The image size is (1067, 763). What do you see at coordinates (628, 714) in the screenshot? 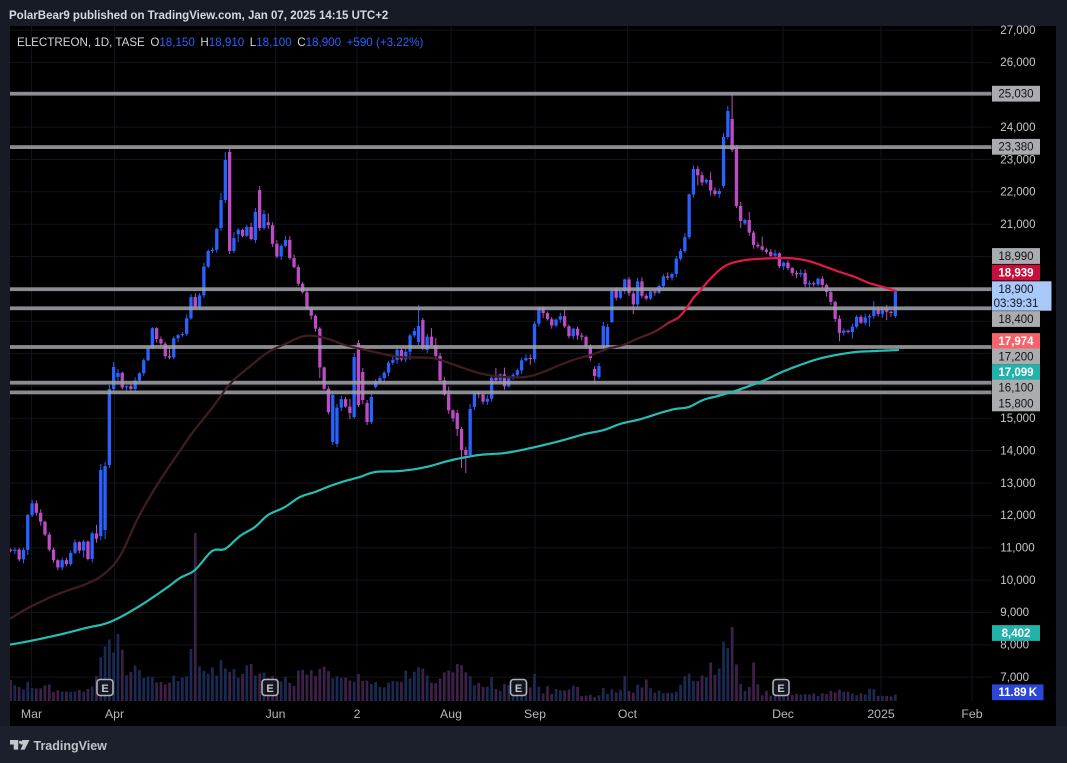
I see `svg-text: Oct` at bounding box center [628, 714].